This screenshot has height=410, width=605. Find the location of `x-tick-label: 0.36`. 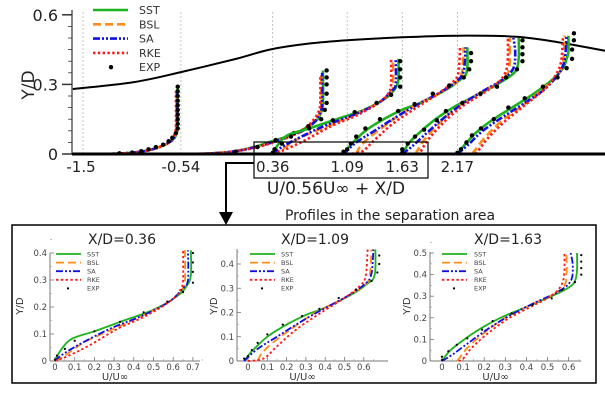

x-tick-label: 0.36 is located at coordinates (272, 167).